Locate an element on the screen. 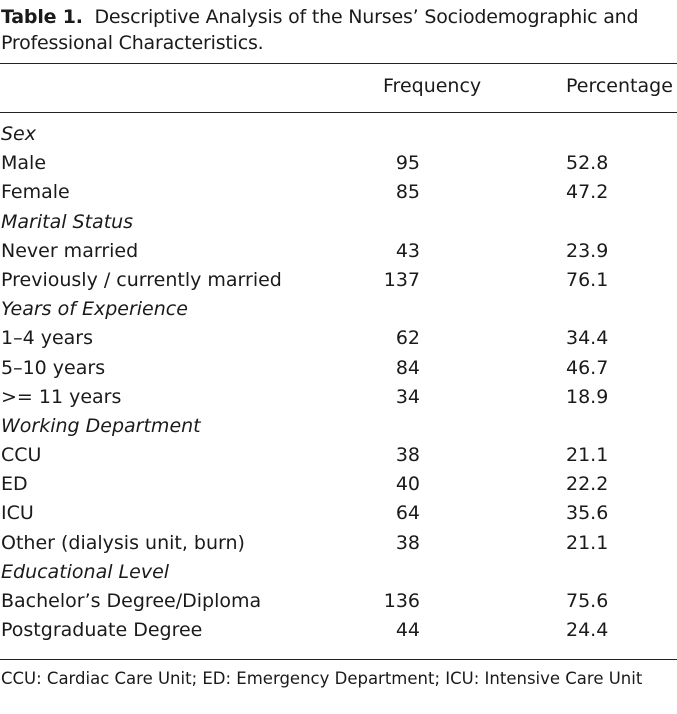 The width and height of the screenshot is (677, 714). row-label: ICU is located at coordinates (17, 513).